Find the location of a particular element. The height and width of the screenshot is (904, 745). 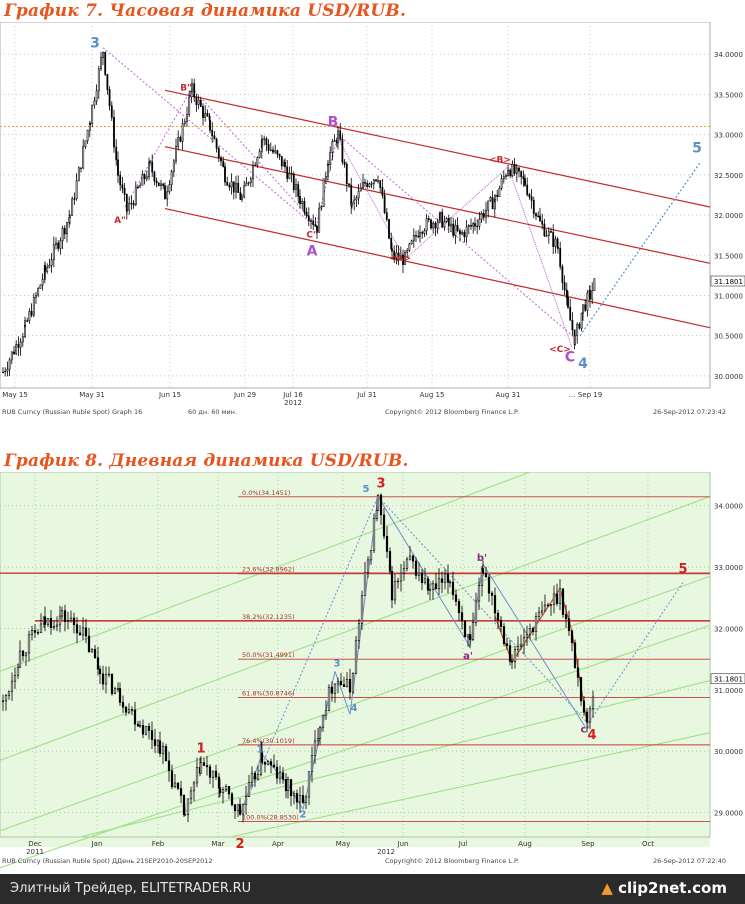

chart7-timestamp-label: 26-Sep-2012 07:23:42 is located at coordinates (689, 412).